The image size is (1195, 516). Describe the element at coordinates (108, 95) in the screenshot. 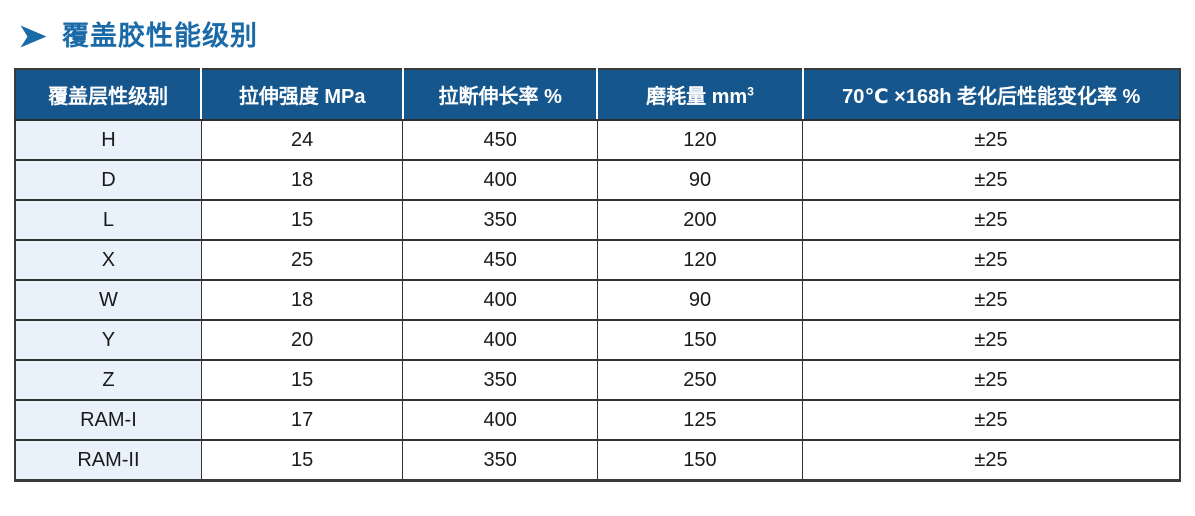

I see `header-grade: 覆盖层性级别` at that location.